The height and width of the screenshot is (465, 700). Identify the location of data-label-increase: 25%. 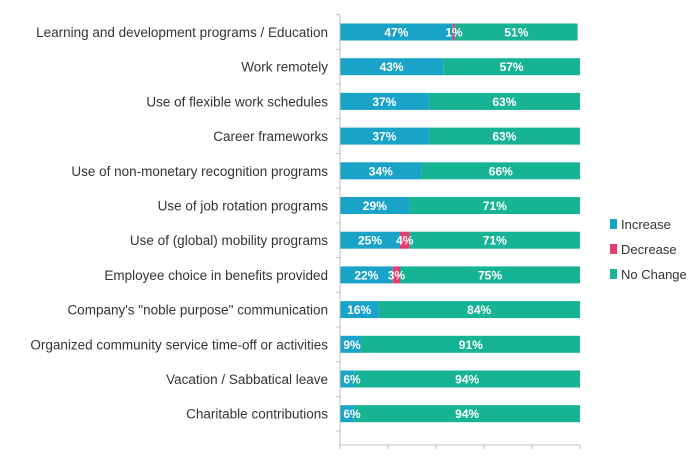
(370, 241).